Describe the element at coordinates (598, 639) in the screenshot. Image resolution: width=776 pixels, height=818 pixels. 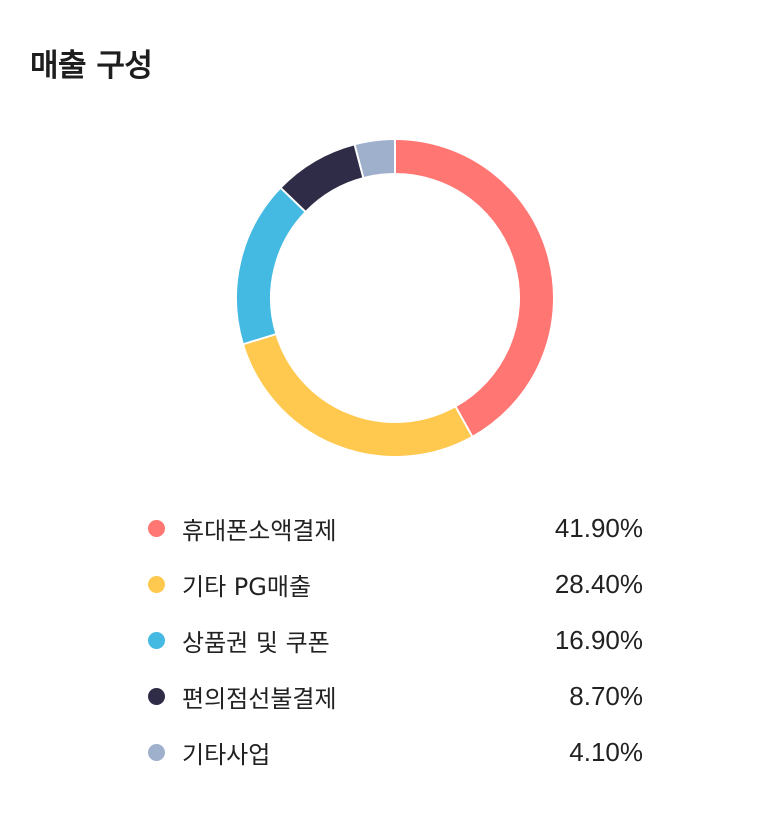
I see `legend-percent: 16.90%` at that location.